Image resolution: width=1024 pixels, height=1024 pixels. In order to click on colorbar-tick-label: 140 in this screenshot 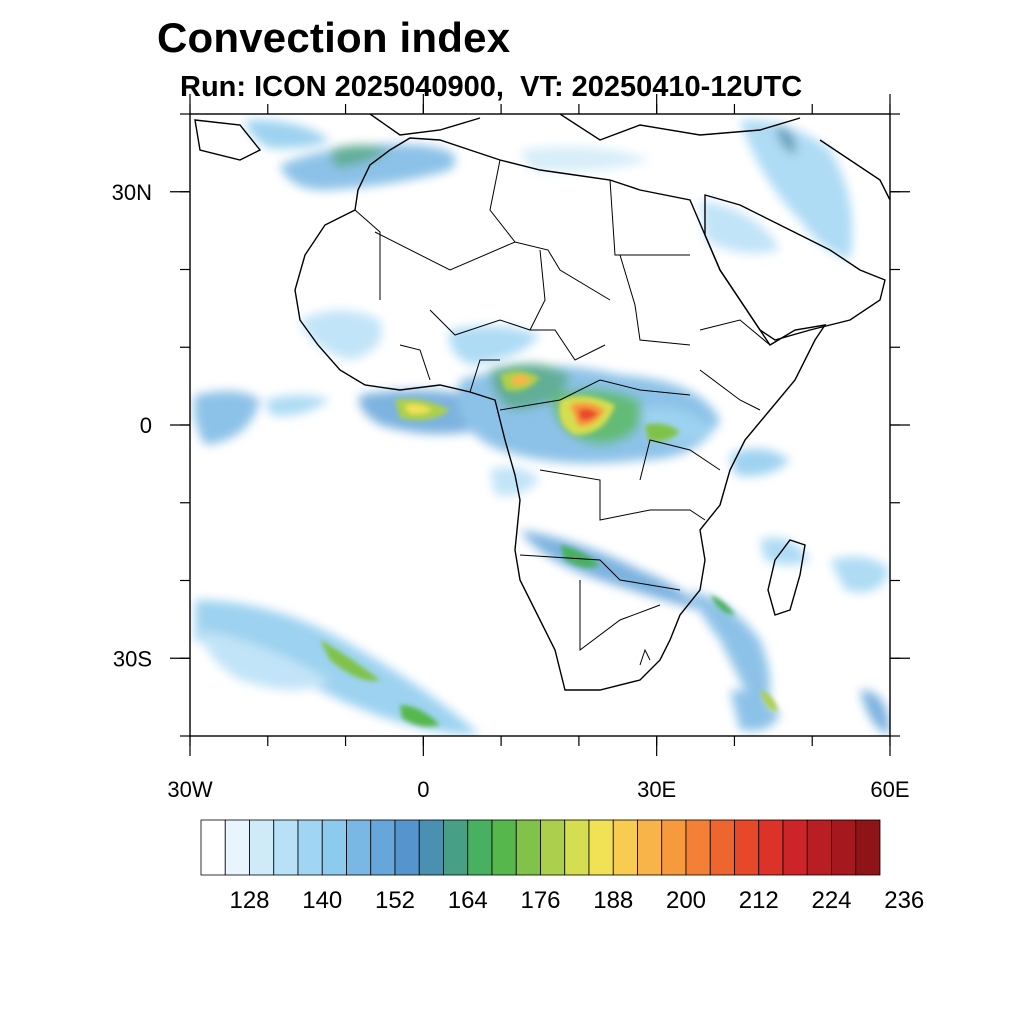, I will do `click(322, 900)`.